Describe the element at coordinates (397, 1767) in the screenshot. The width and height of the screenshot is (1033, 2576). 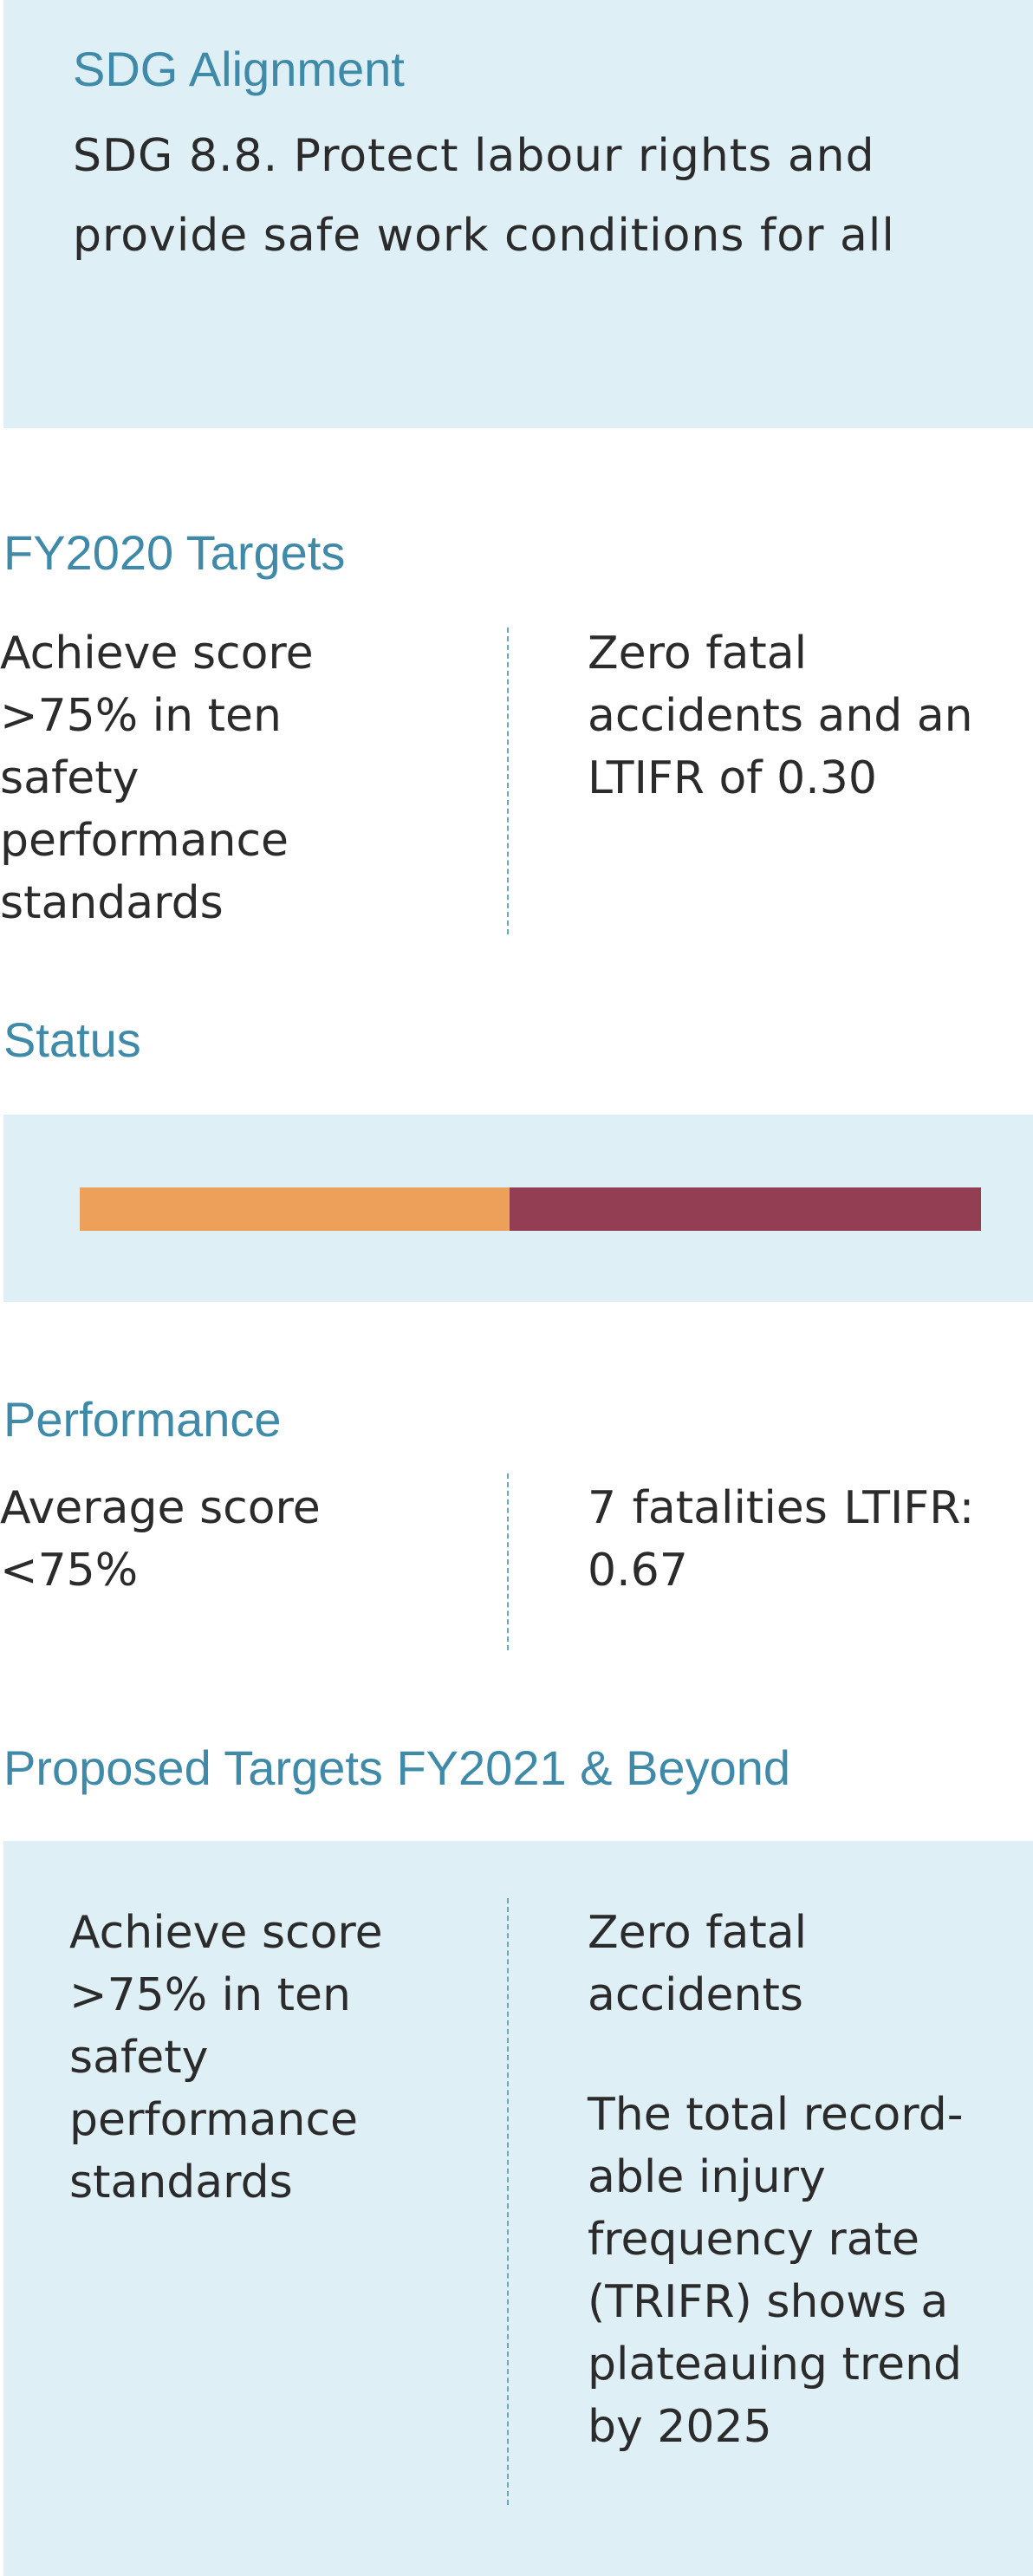
I see `proposed-targets-heading: Proposed Targets FY2021 & Beyond` at that location.